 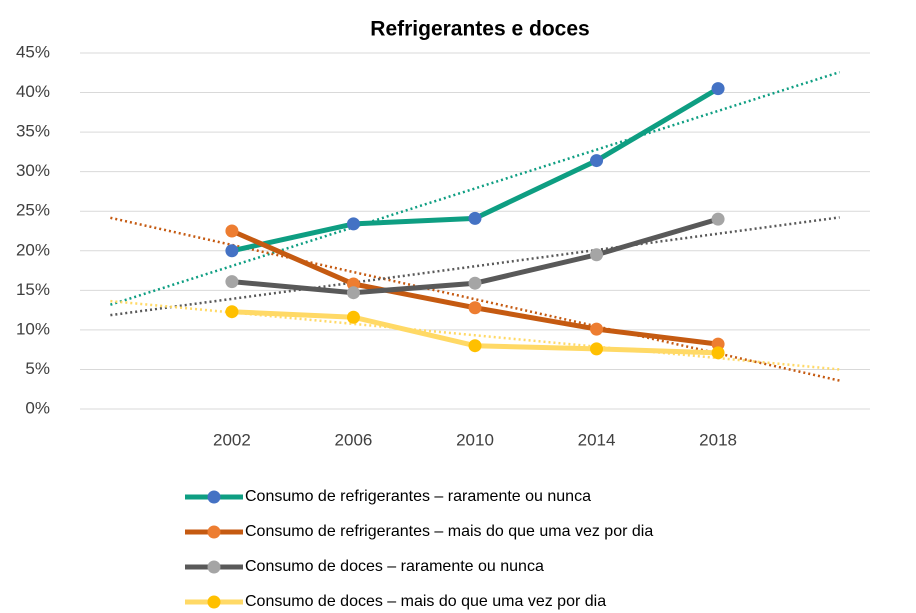 What do you see at coordinates (475, 170) in the screenshot?
I see `series-line` at bounding box center [475, 170].